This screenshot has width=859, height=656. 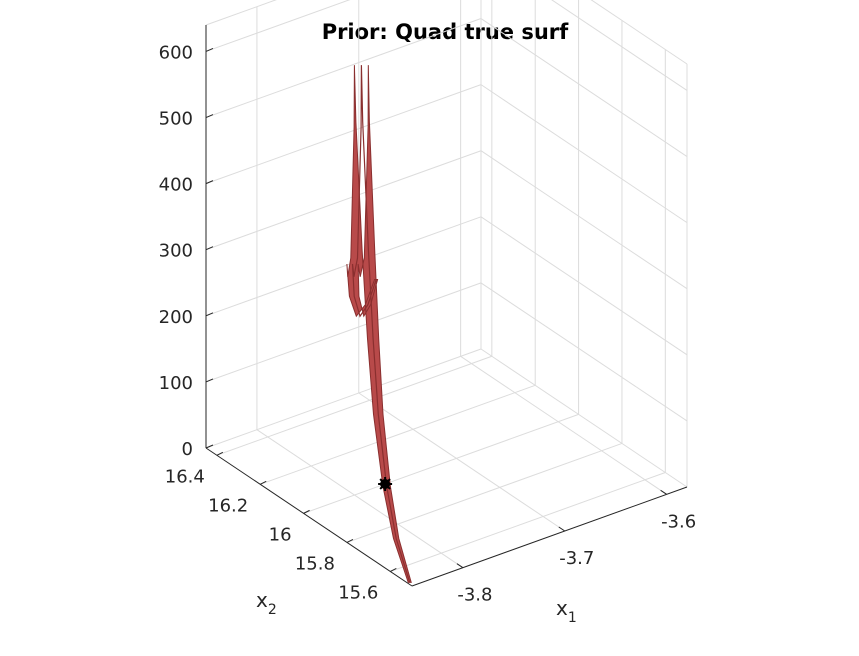 I want to click on x1-tick-label: -3.7, so click(x=576, y=558).